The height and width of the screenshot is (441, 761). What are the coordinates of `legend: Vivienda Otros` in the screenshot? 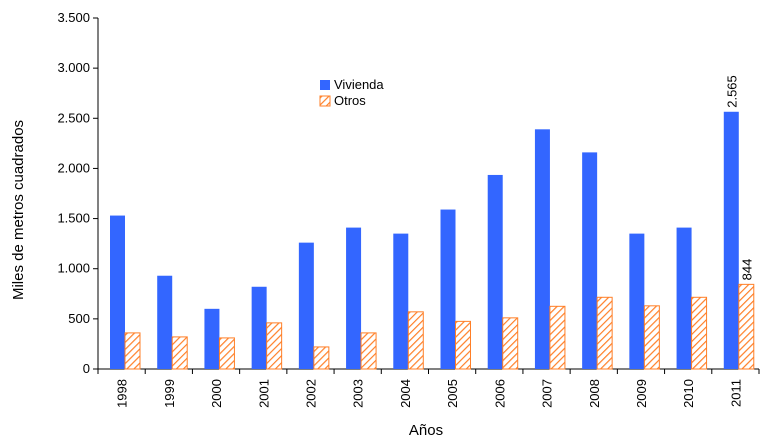 It's located at (351, 92).